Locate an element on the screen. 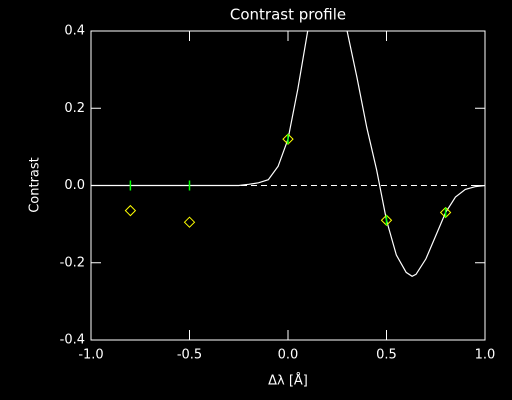 The width and height of the screenshot is (512, 400). x-tick-label: -1.0 is located at coordinates (90, 355).